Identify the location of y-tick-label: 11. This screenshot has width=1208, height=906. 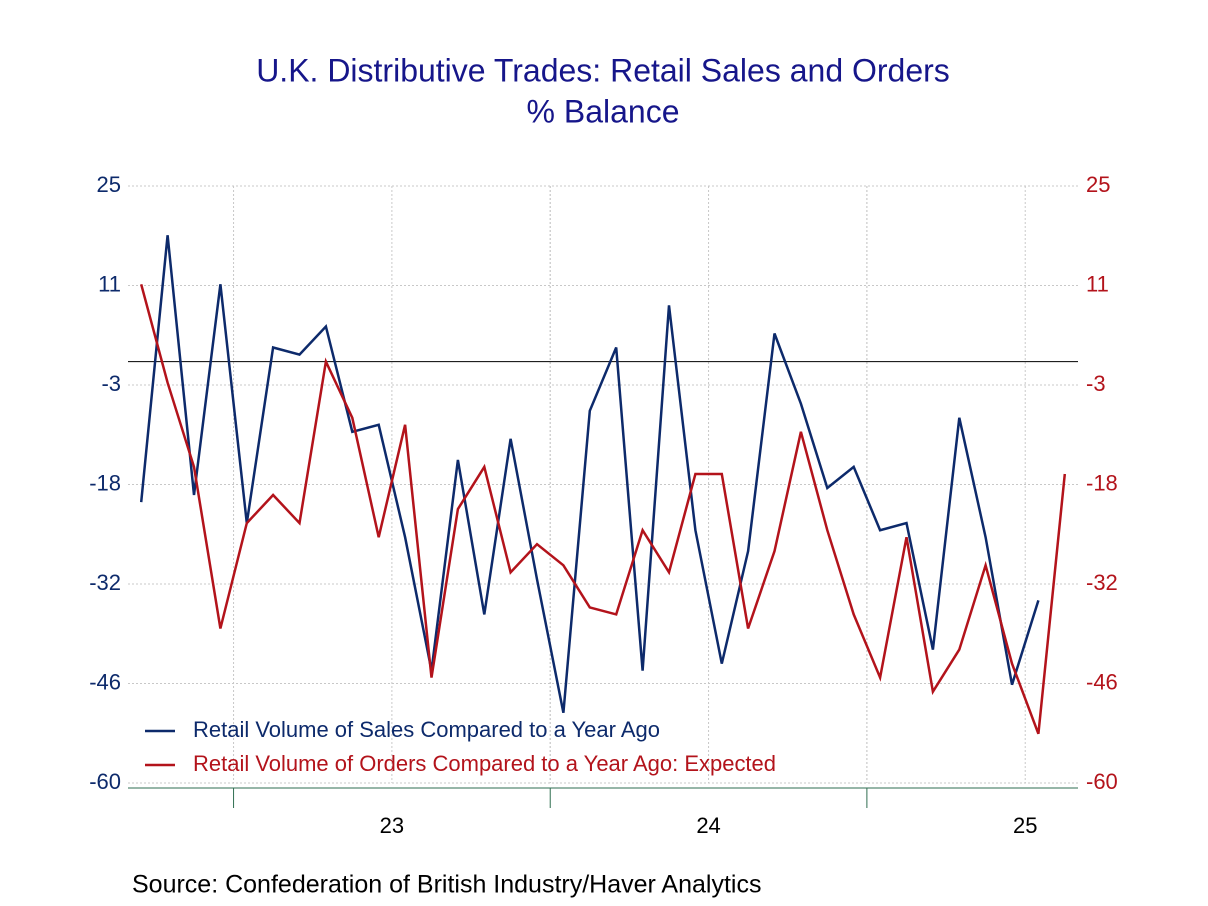
(109, 283).